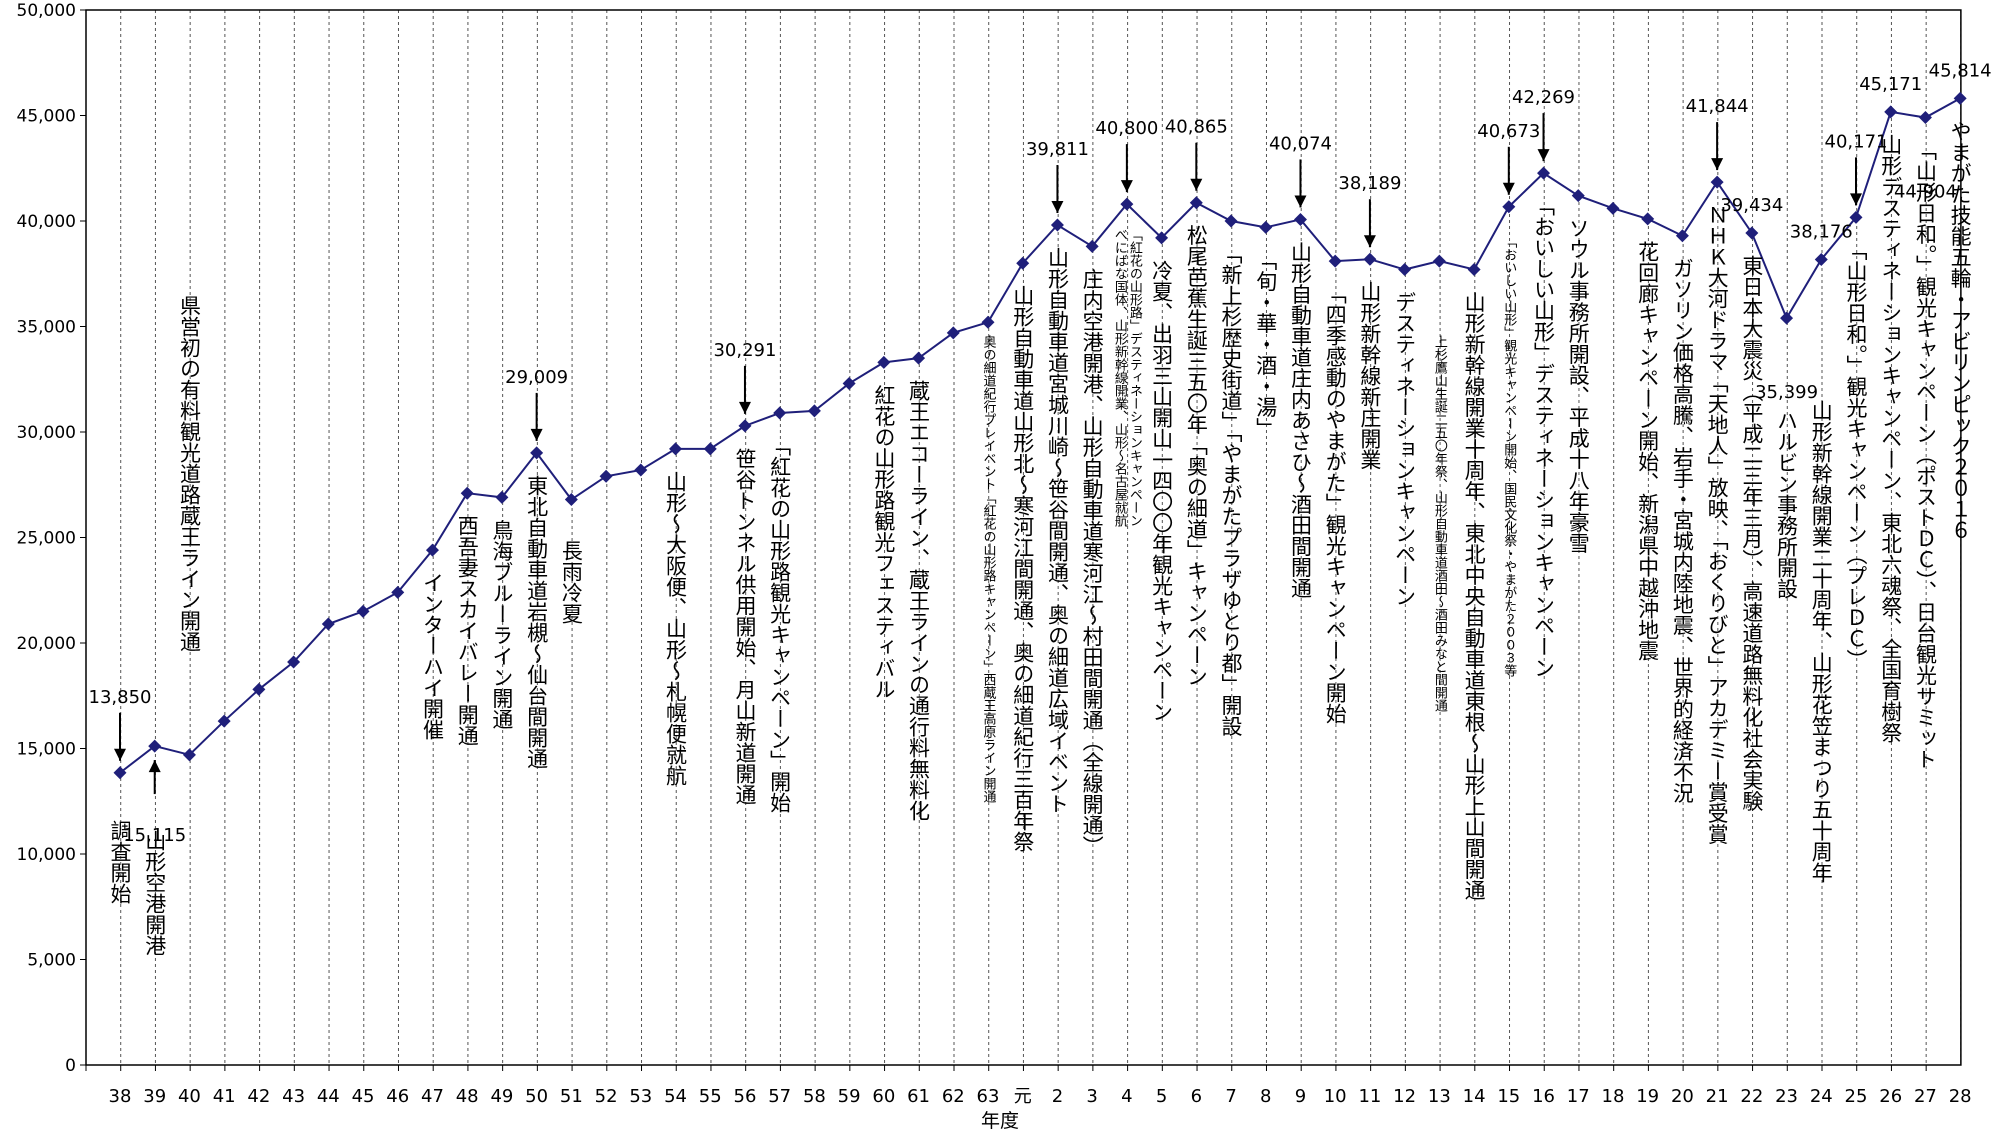 The width and height of the screenshot is (2006, 1134). I want to click on annotation-text: 山形自動車道山形北～寒河江間開通、奥の細道紀行三百年祭, so click(1023, 568).